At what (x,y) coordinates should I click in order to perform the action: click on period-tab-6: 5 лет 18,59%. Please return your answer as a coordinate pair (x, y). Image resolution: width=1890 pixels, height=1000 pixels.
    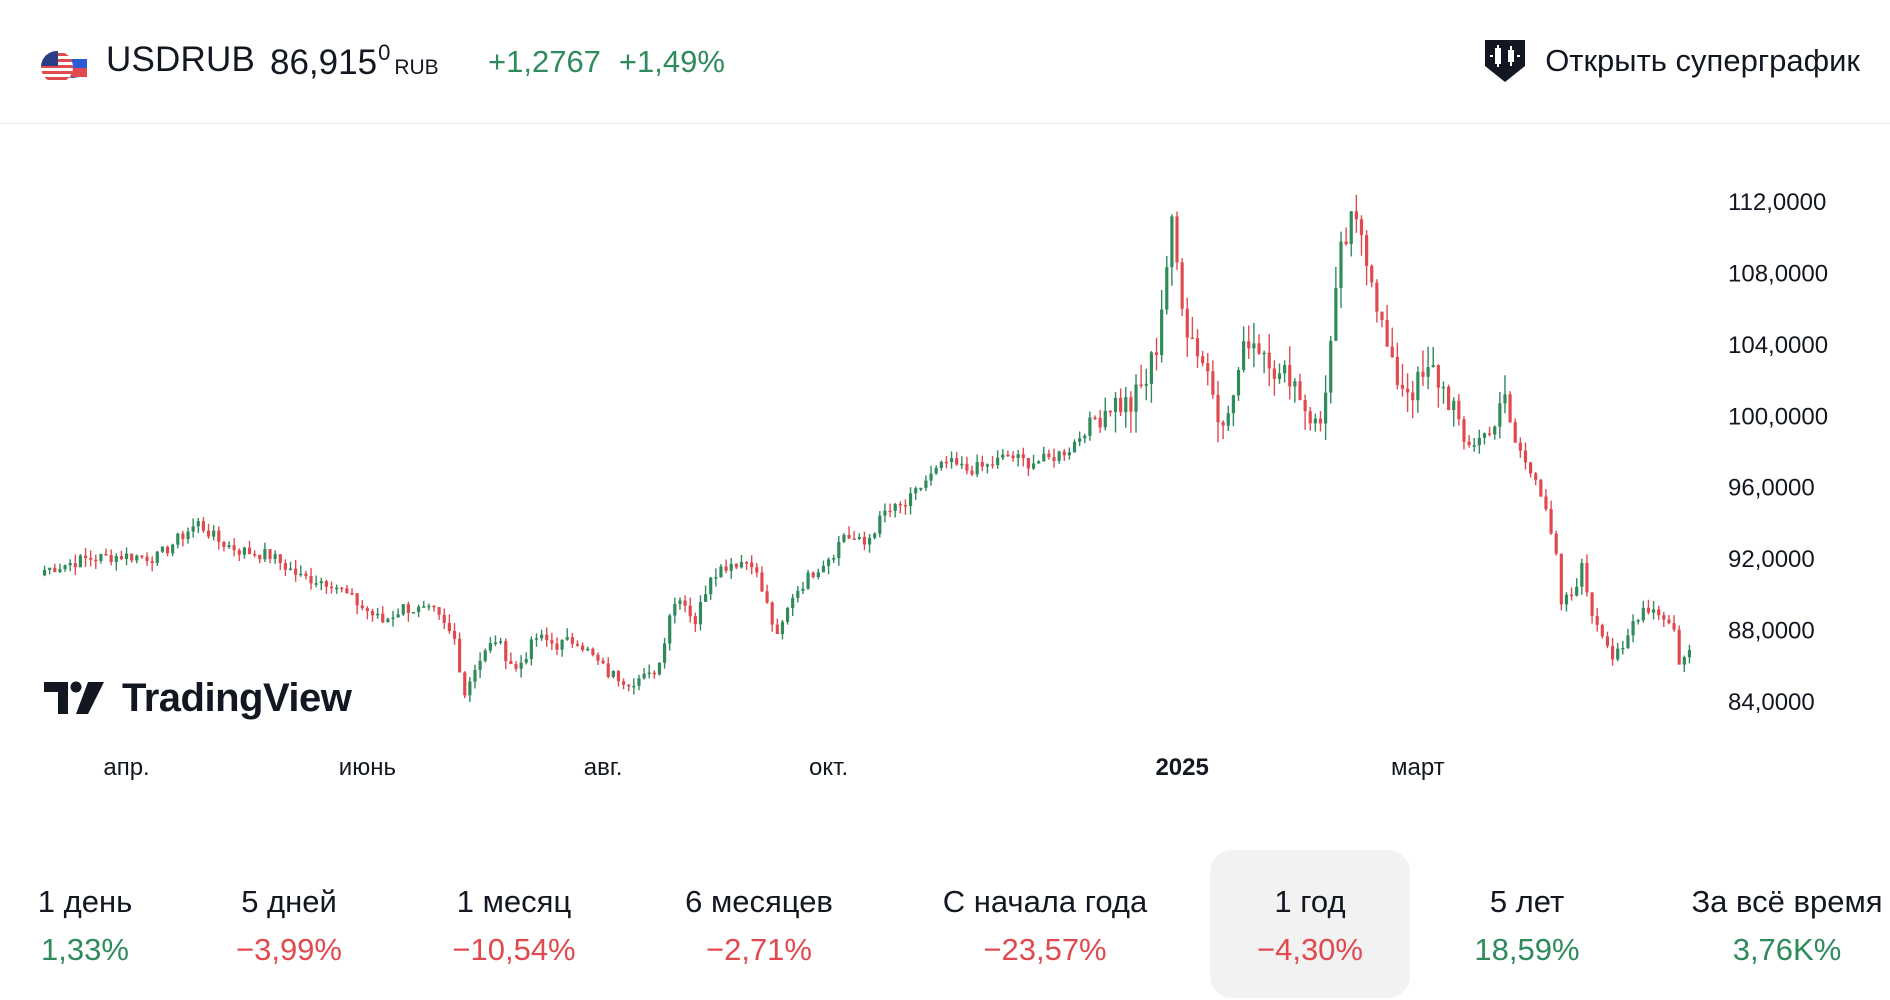
    Looking at the image, I should click on (1527, 924).